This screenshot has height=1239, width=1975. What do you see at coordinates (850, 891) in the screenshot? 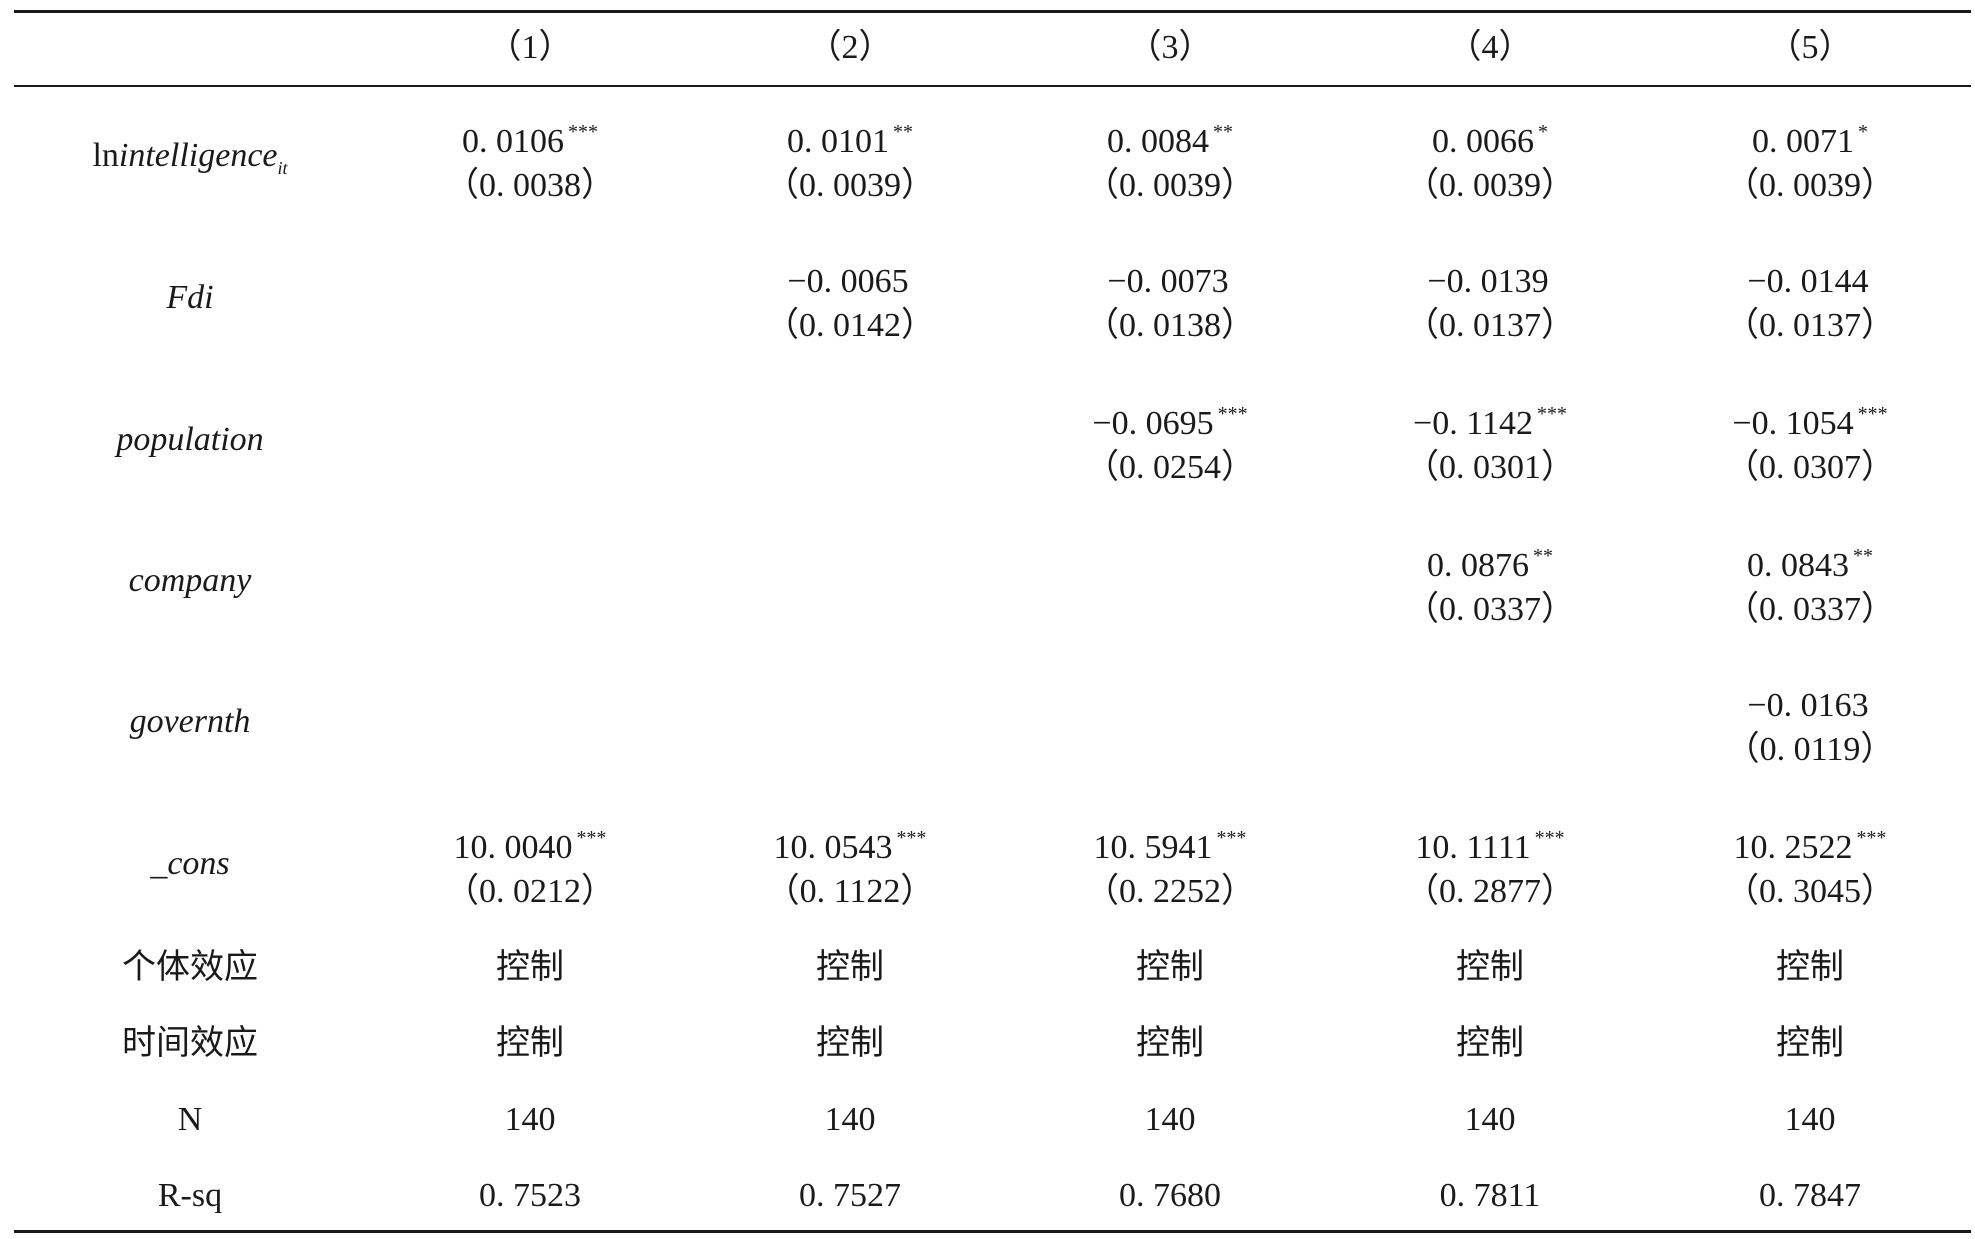
I see `standard-error-cell: （0. 1122）` at bounding box center [850, 891].